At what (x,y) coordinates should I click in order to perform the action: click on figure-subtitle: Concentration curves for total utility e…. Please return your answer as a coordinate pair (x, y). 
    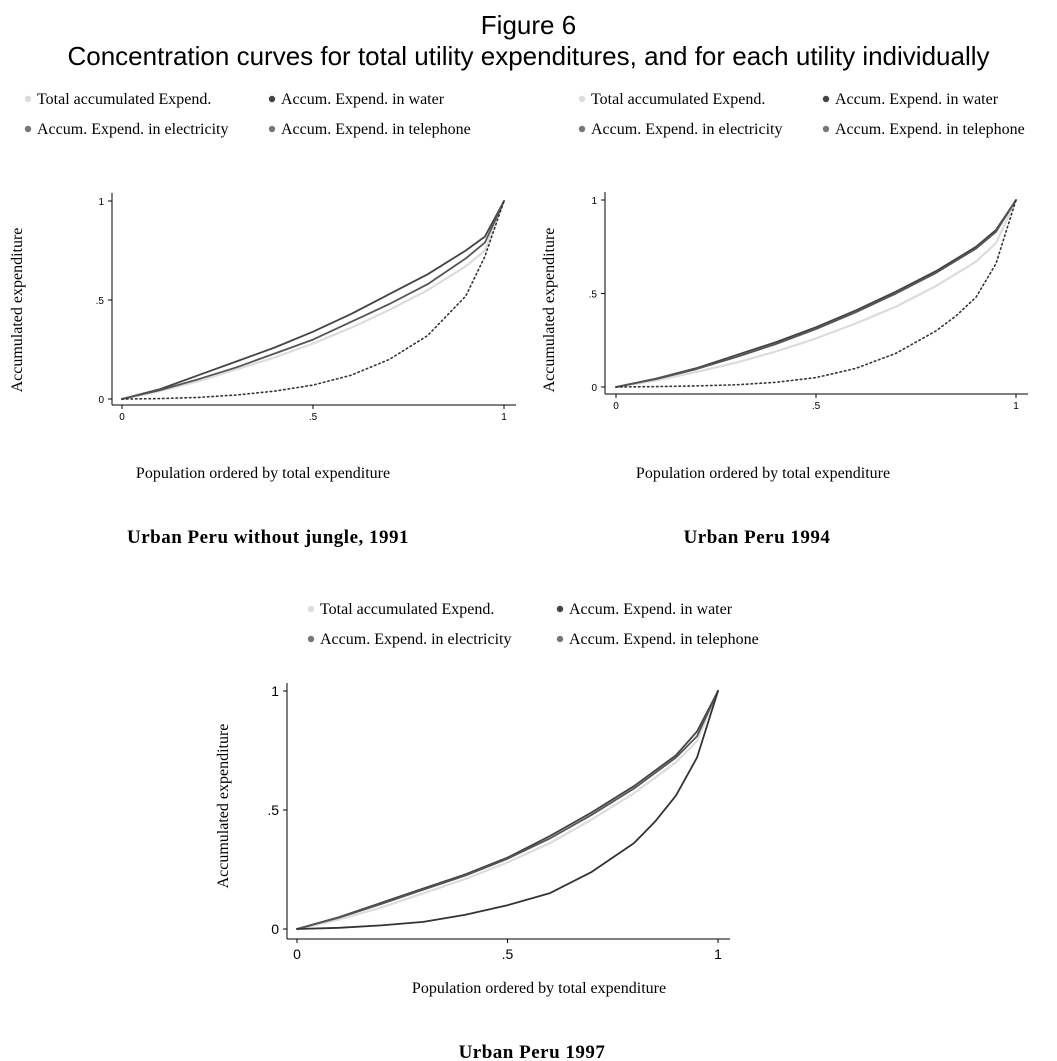
    Looking at the image, I should click on (528, 56).